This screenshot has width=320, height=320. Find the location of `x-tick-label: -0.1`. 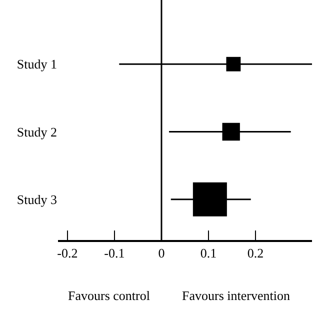

x-tick-label: -0.1 is located at coordinates (114, 252).